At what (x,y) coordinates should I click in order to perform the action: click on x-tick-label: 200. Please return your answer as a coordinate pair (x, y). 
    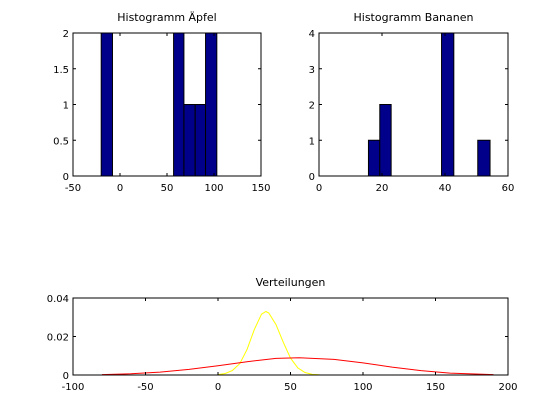
    Looking at the image, I should click on (507, 387).